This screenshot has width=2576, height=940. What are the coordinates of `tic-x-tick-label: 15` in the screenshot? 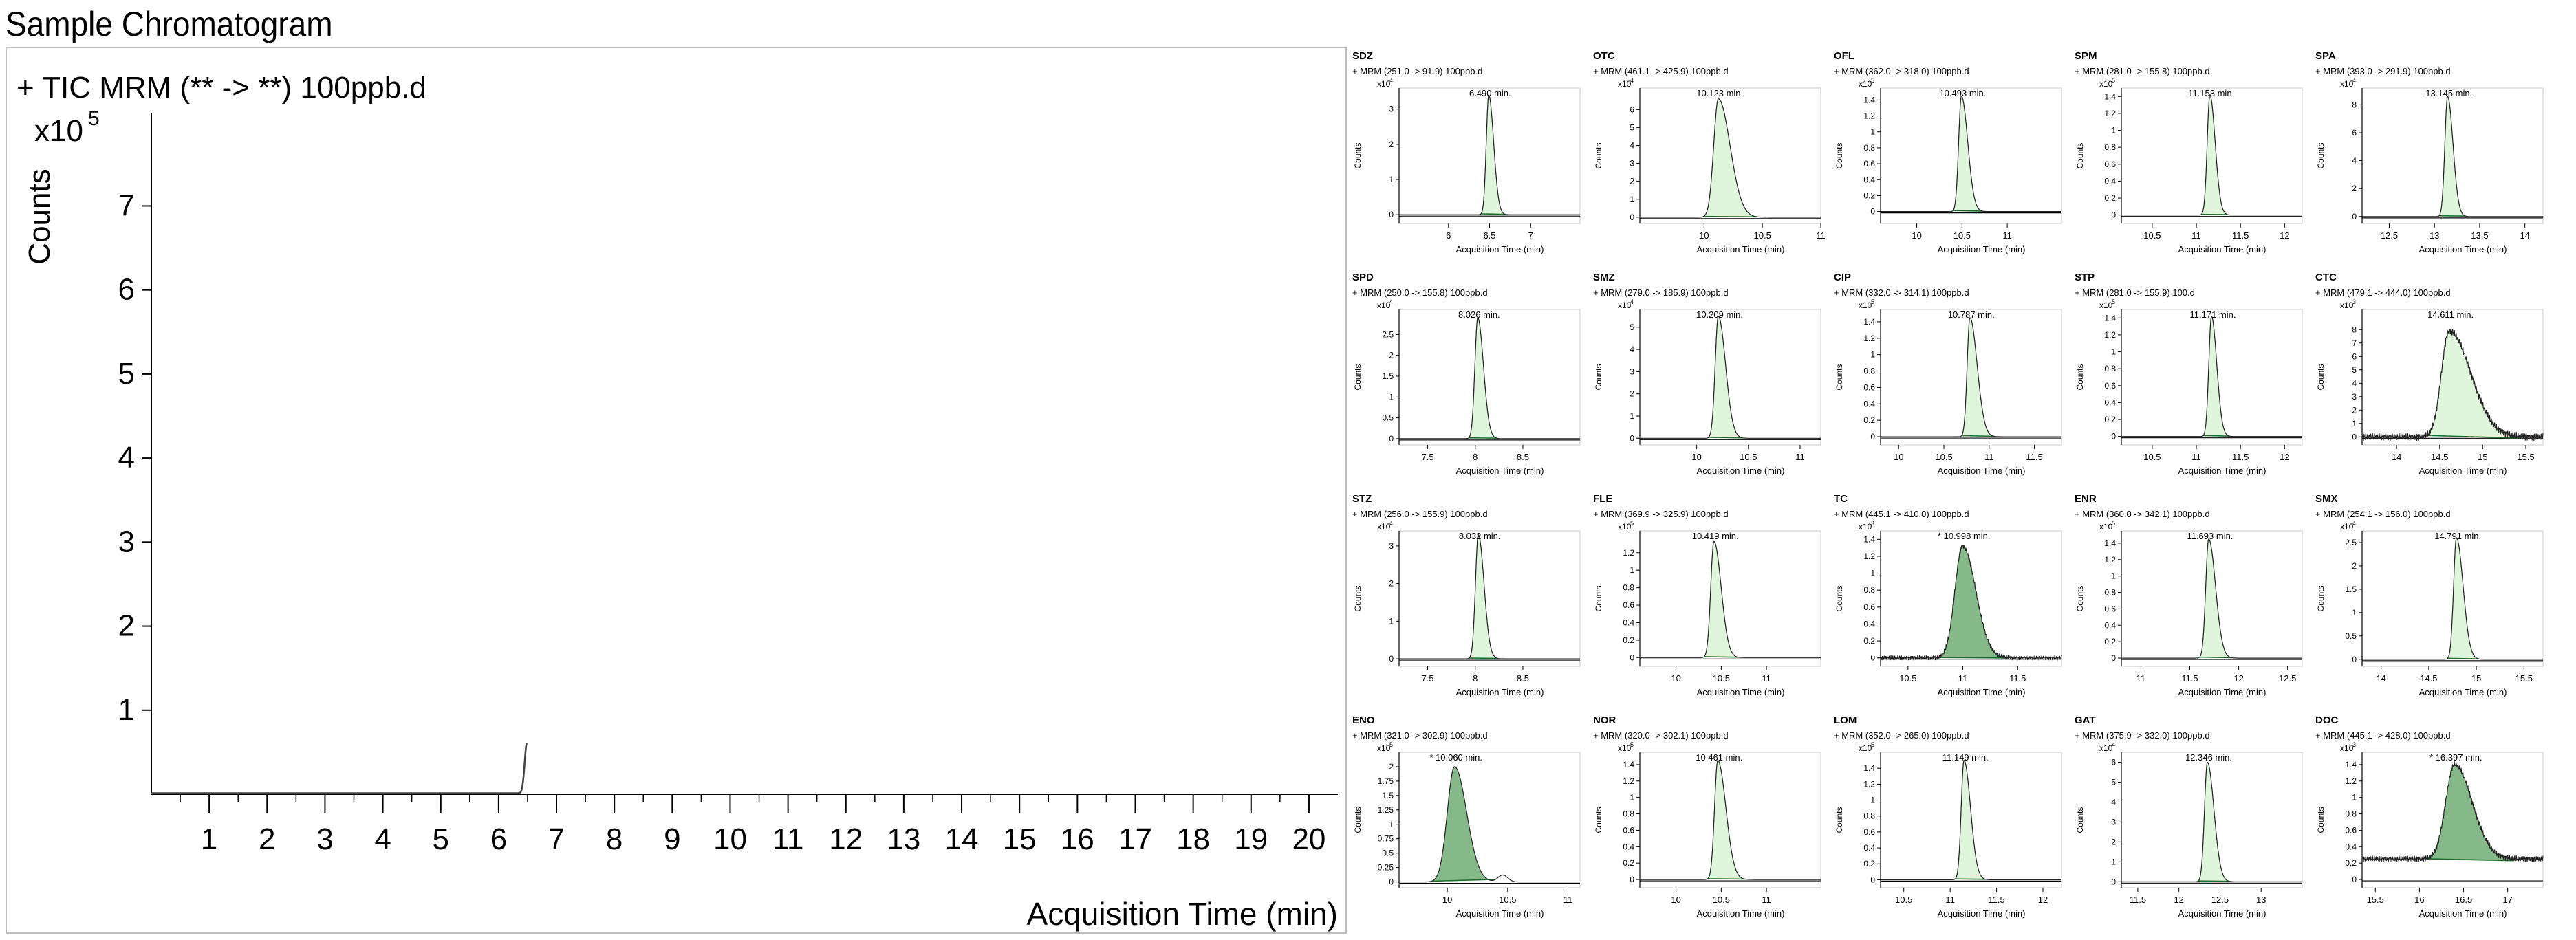 It's located at (1020, 839).